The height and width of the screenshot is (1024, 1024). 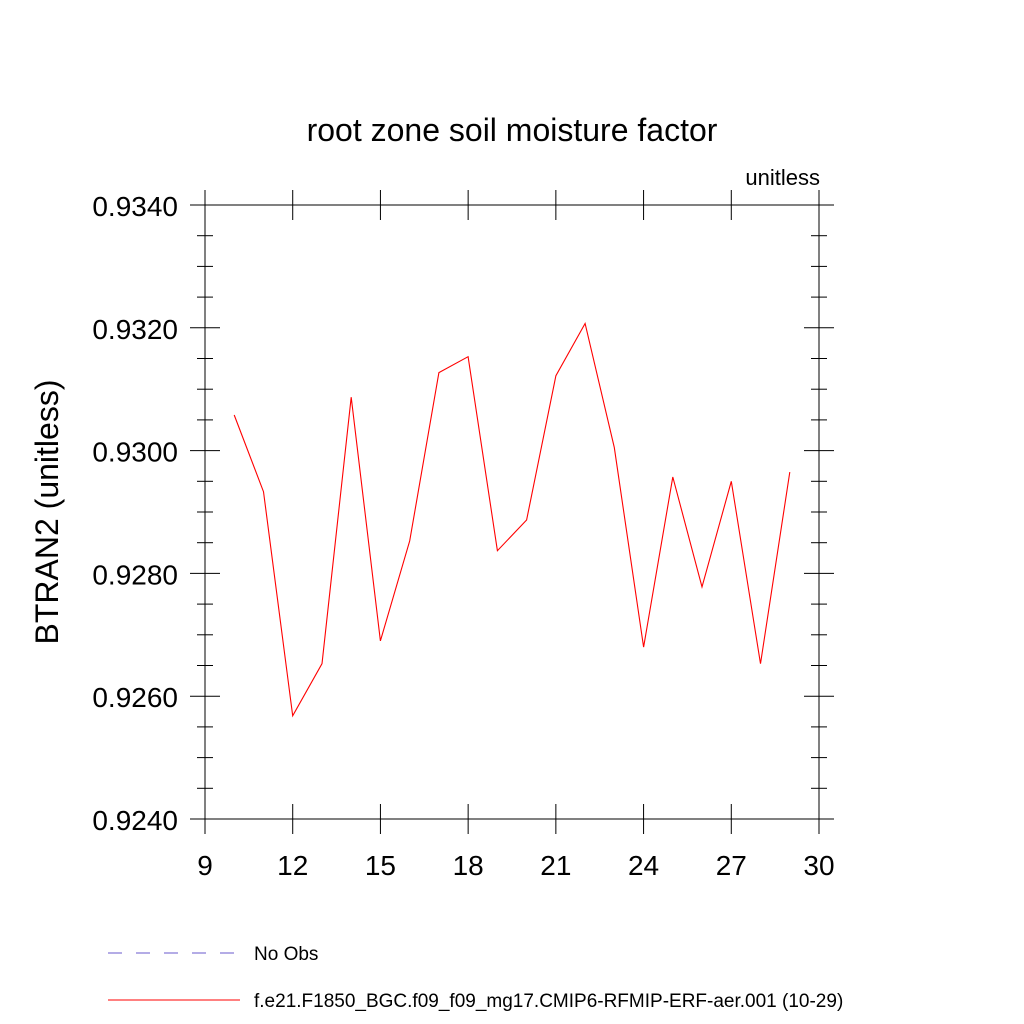 What do you see at coordinates (286, 954) in the screenshot?
I see `legend-entry-label: No Obs` at bounding box center [286, 954].